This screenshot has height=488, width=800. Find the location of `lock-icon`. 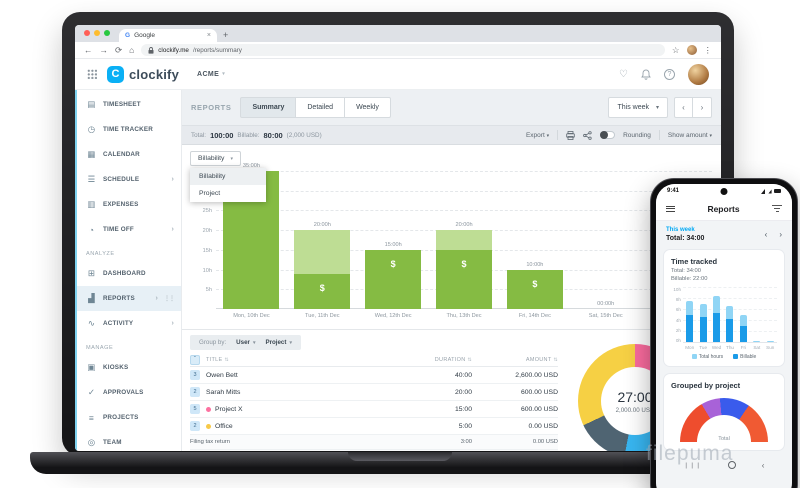

lock-icon is located at coordinates (151, 50).